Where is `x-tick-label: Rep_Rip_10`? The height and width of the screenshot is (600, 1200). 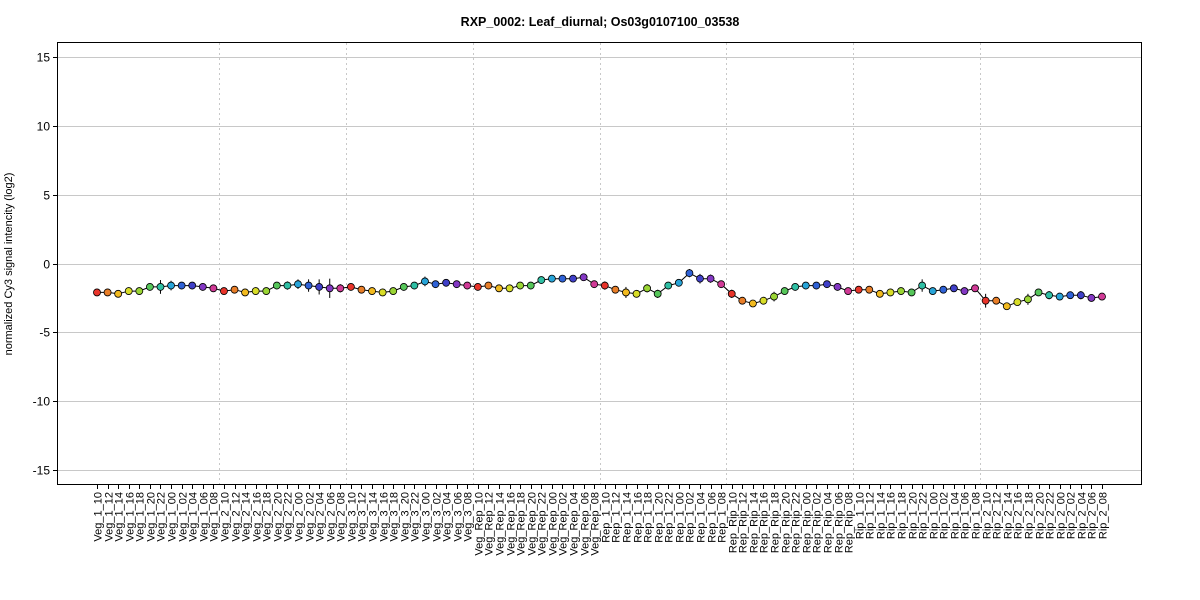 x-tick-label: Rep_Rip_10 is located at coordinates (734, 522).